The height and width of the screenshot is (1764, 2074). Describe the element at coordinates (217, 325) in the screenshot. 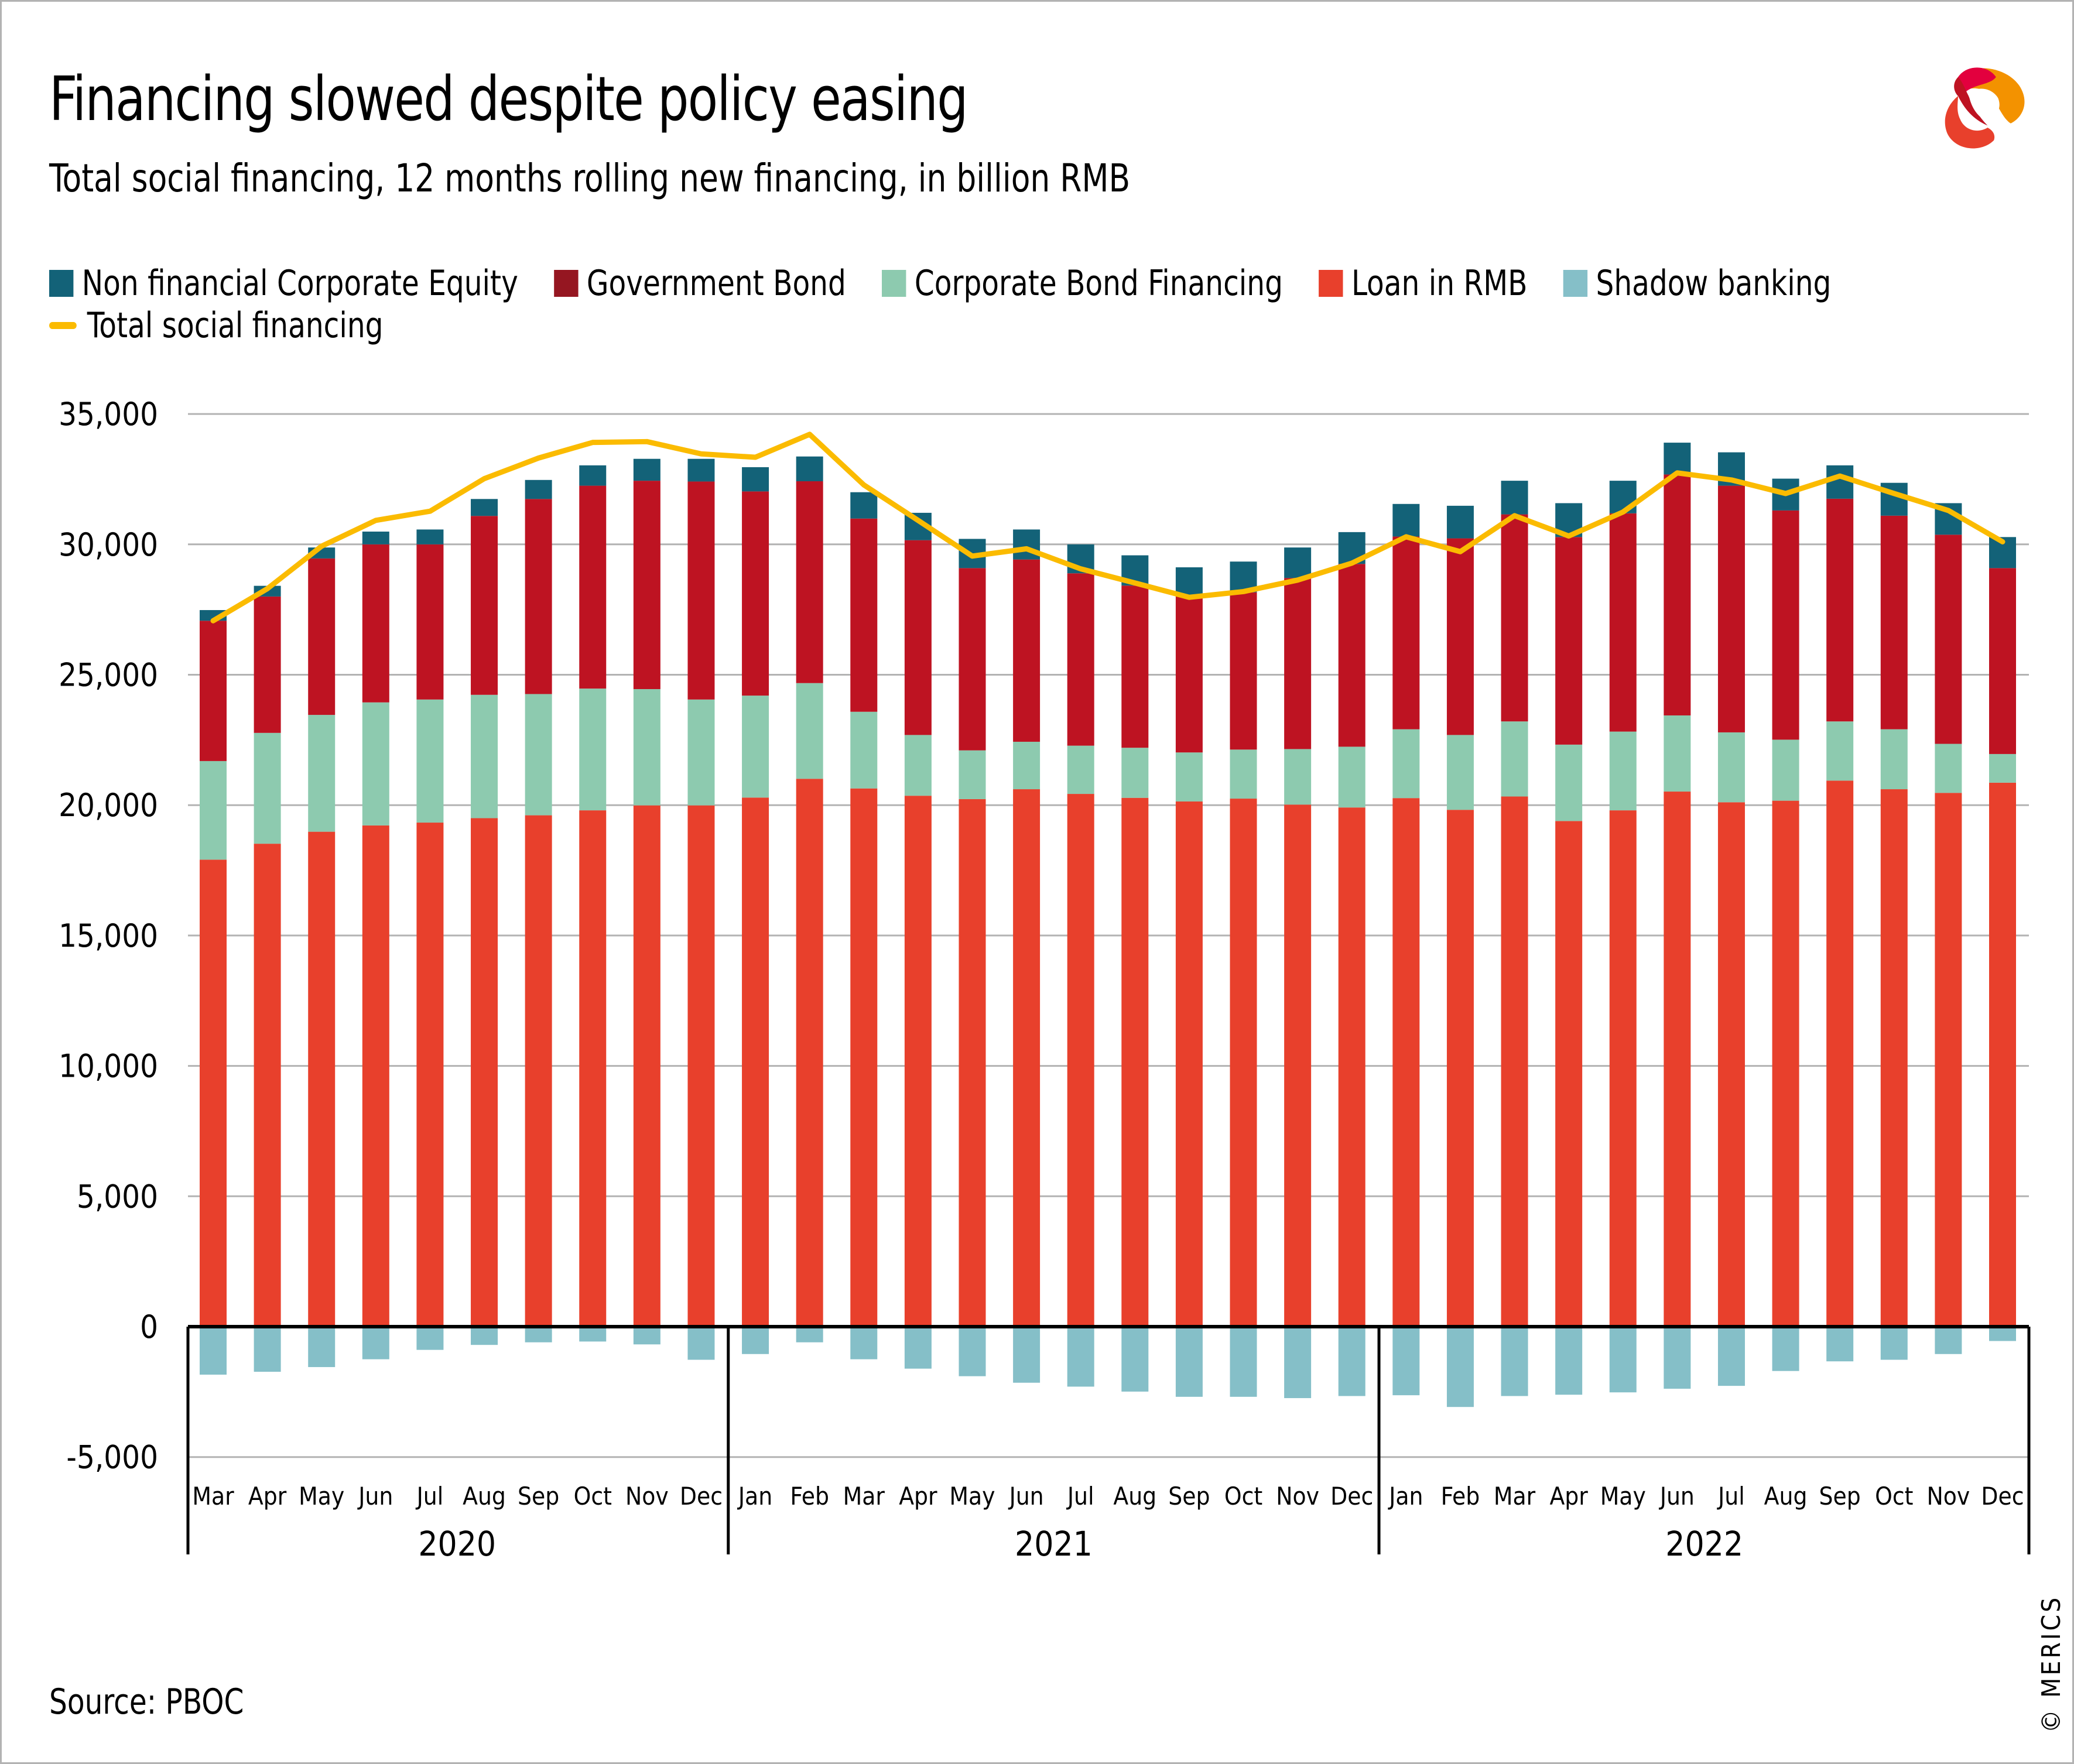

I see `legend-item-total-social-financing: Total social financing` at that location.